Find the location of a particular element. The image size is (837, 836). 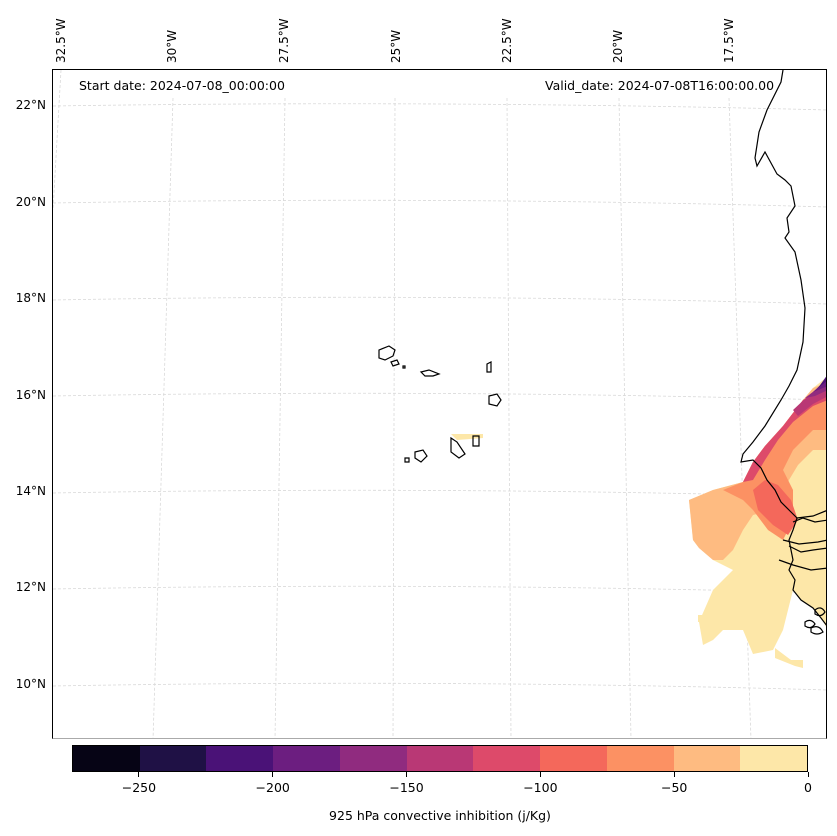

lon-label-20w: 20°W is located at coordinates (618, 46).